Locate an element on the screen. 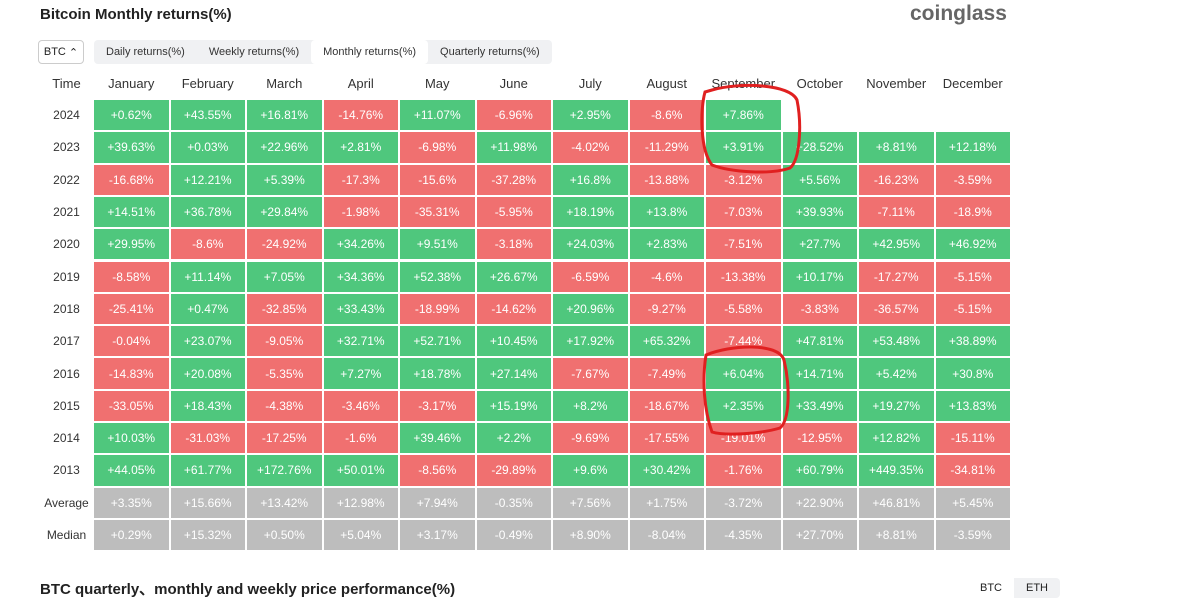  tab: Monthly returns(%) is located at coordinates (370, 52).